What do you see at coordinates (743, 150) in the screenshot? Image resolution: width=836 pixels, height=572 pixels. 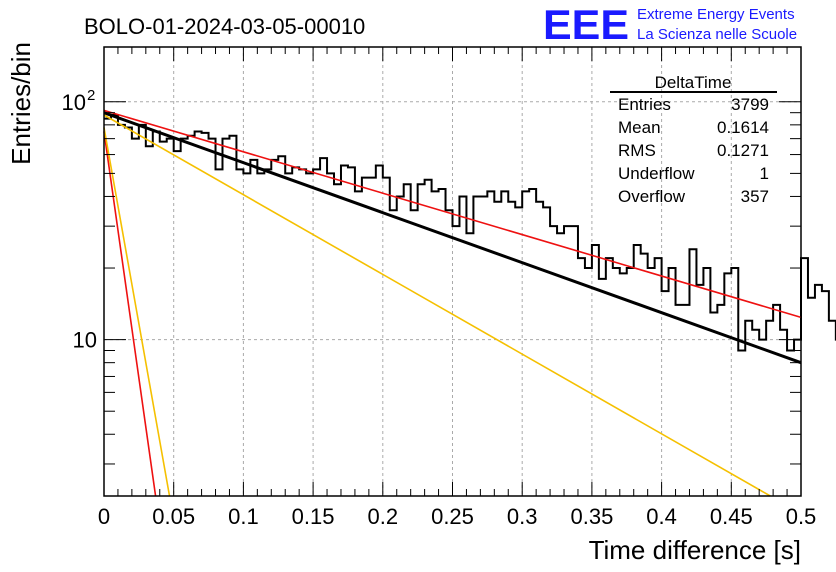 I see `stats-value: 0.1271` at bounding box center [743, 150].